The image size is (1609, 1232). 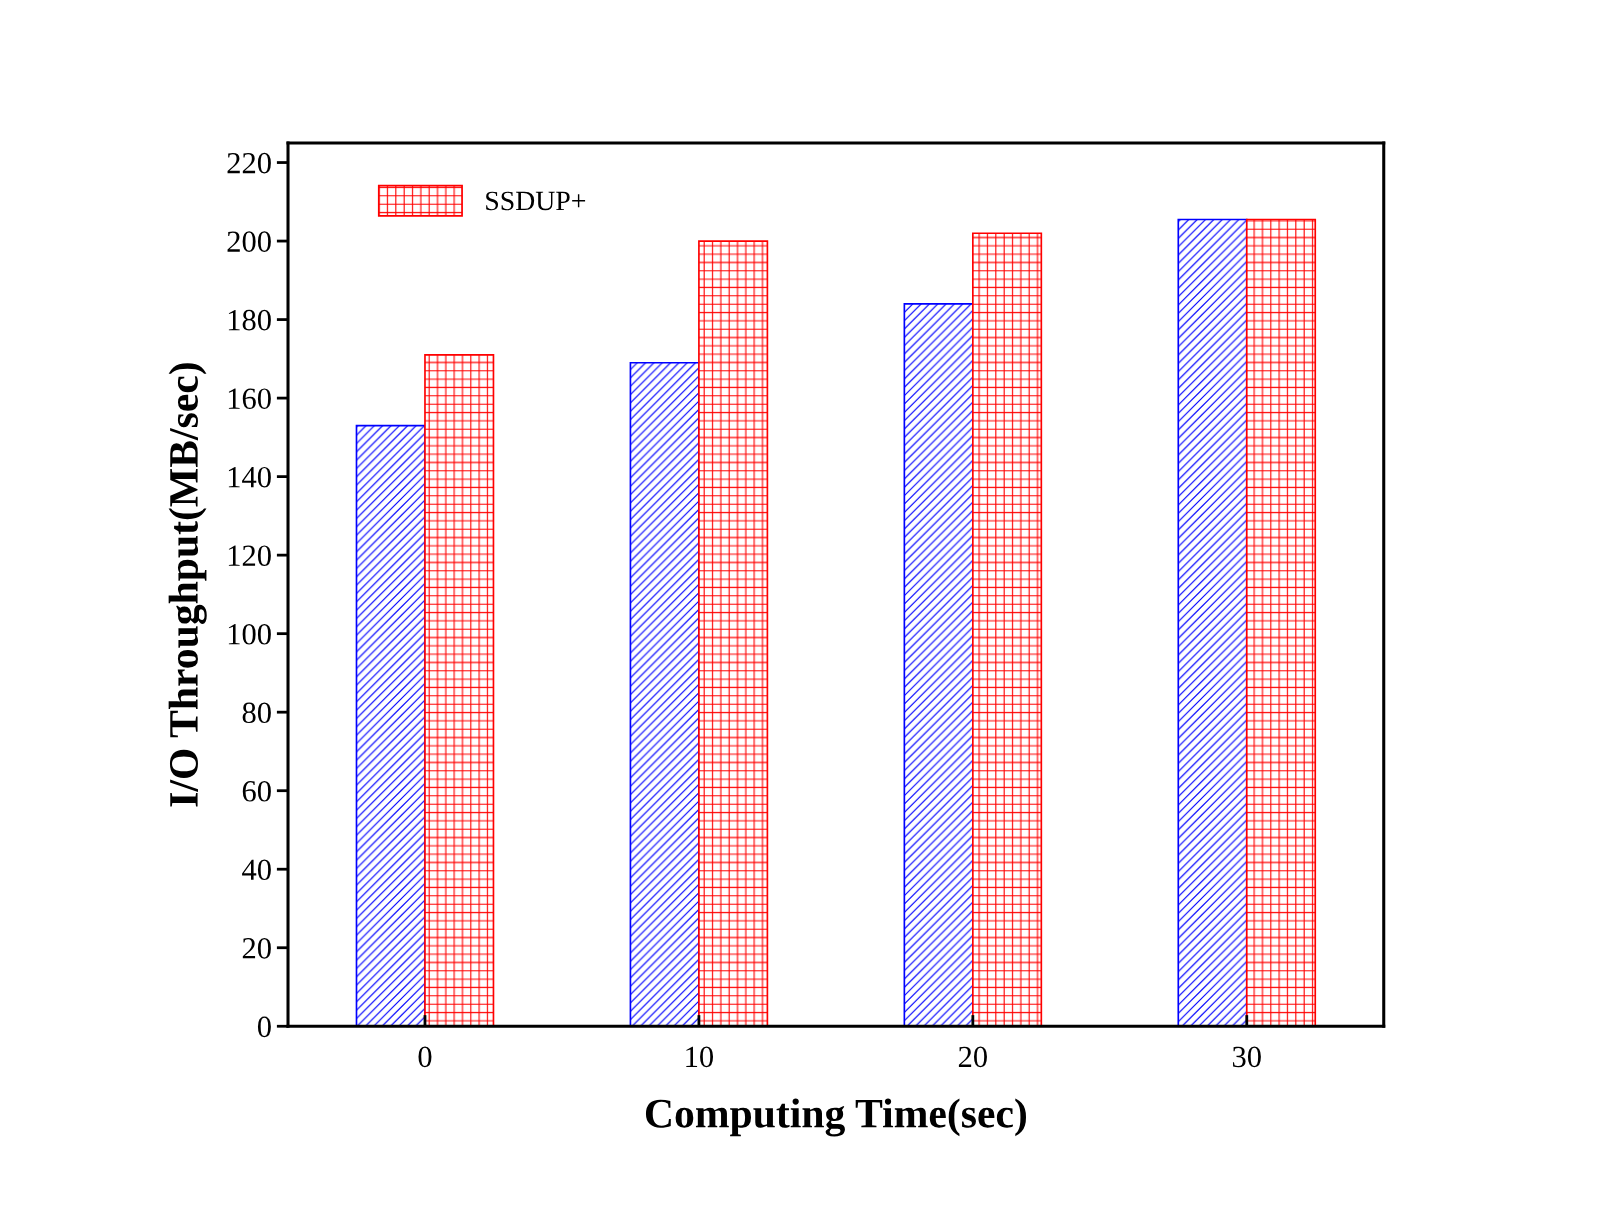 What do you see at coordinates (249, 241) in the screenshot?
I see `y-tick-label: 200` at bounding box center [249, 241].